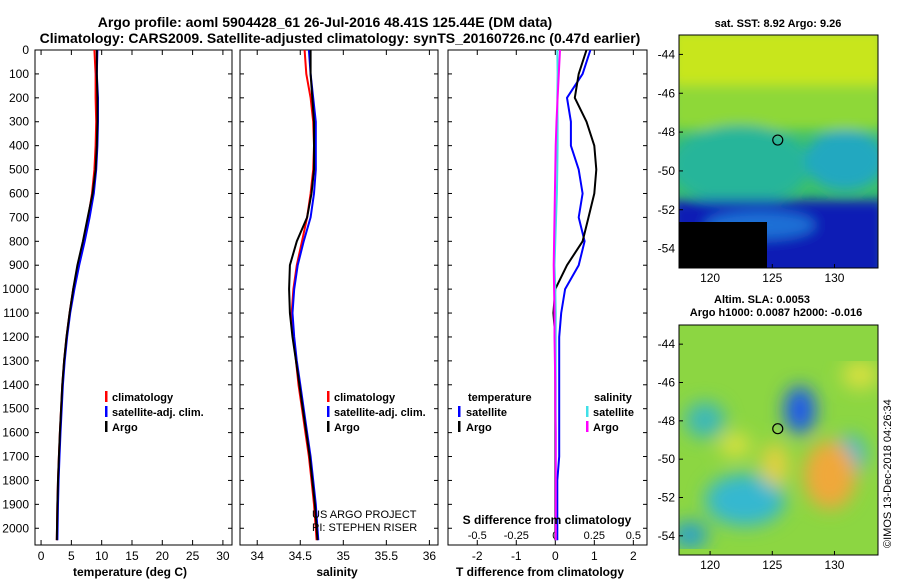 This screenshot has height=580, width=900. Describe the element at coordinates (19, 193) in the screenshot. I see `depth-tick-label: 600` at that location.